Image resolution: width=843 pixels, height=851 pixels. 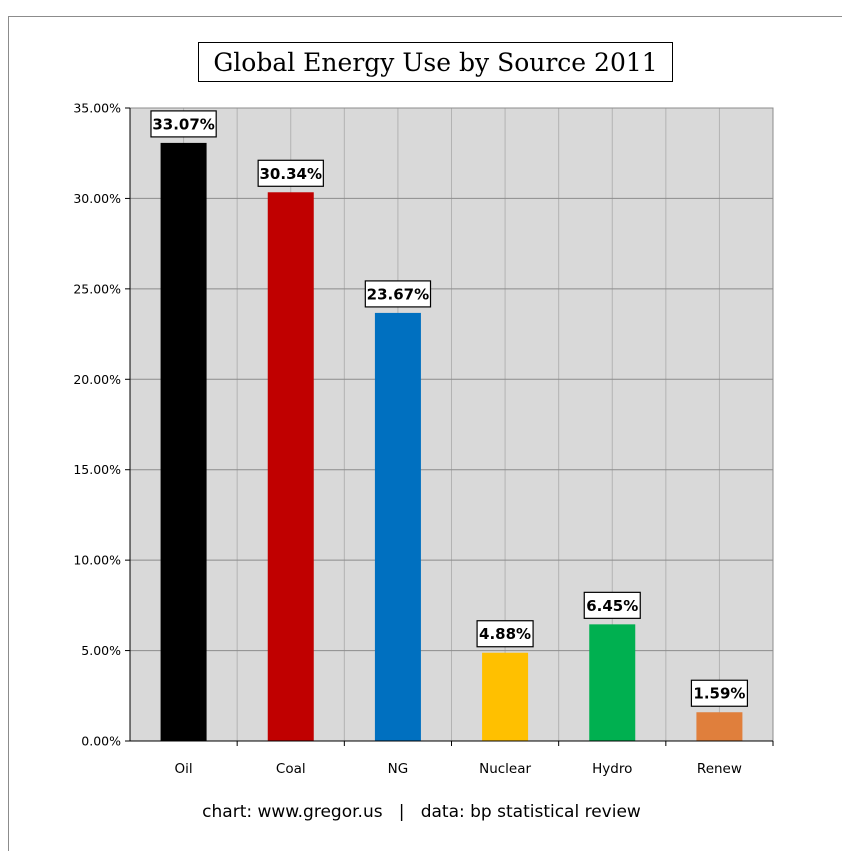 What do you see at coordinates (97, 108) in the screenshot?
I see `y-tick-label: 35.00%` at bounding box center [97, 108].